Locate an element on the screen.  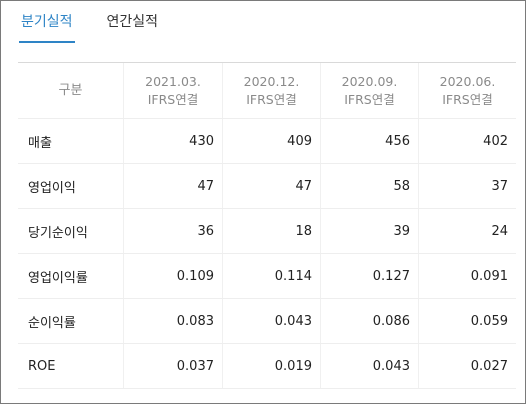
table-cell: 430 is located at coordinates (173, 141).